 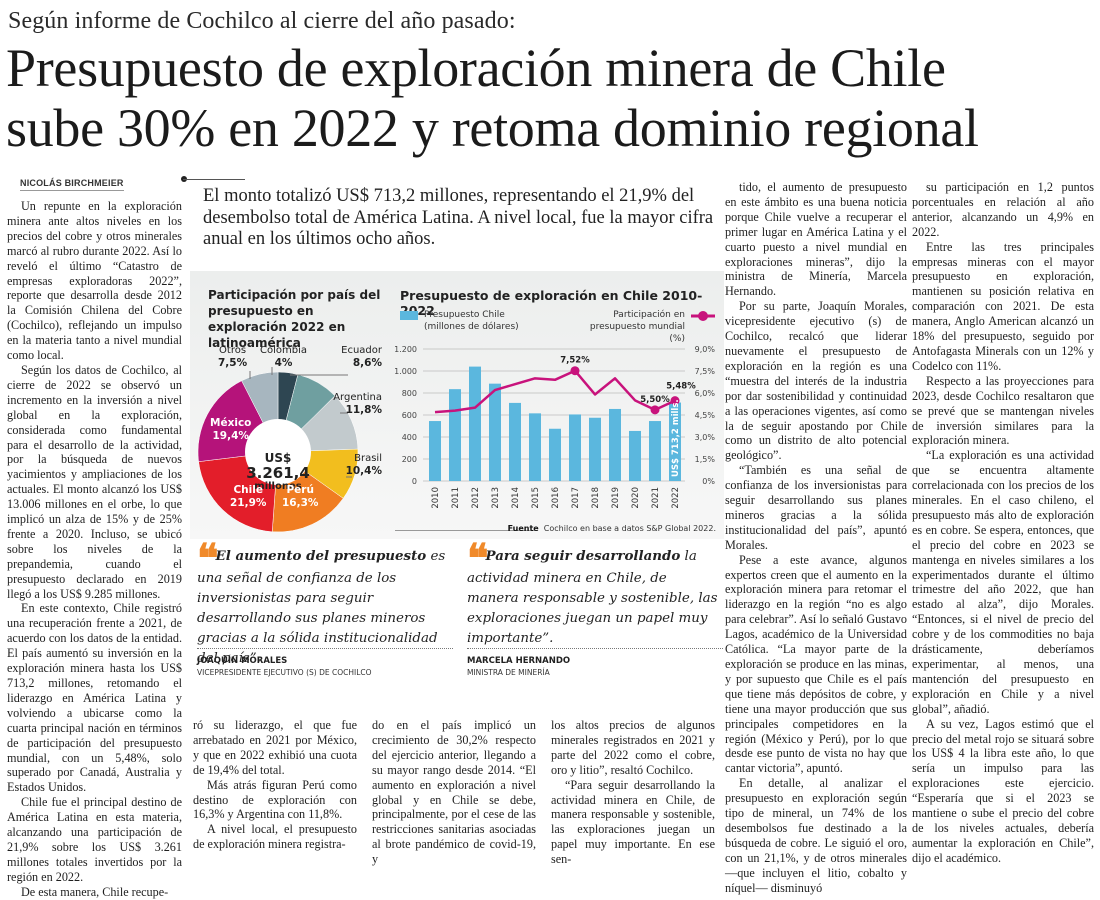 I want to click on bar-2010, so click(x=435, y=451).